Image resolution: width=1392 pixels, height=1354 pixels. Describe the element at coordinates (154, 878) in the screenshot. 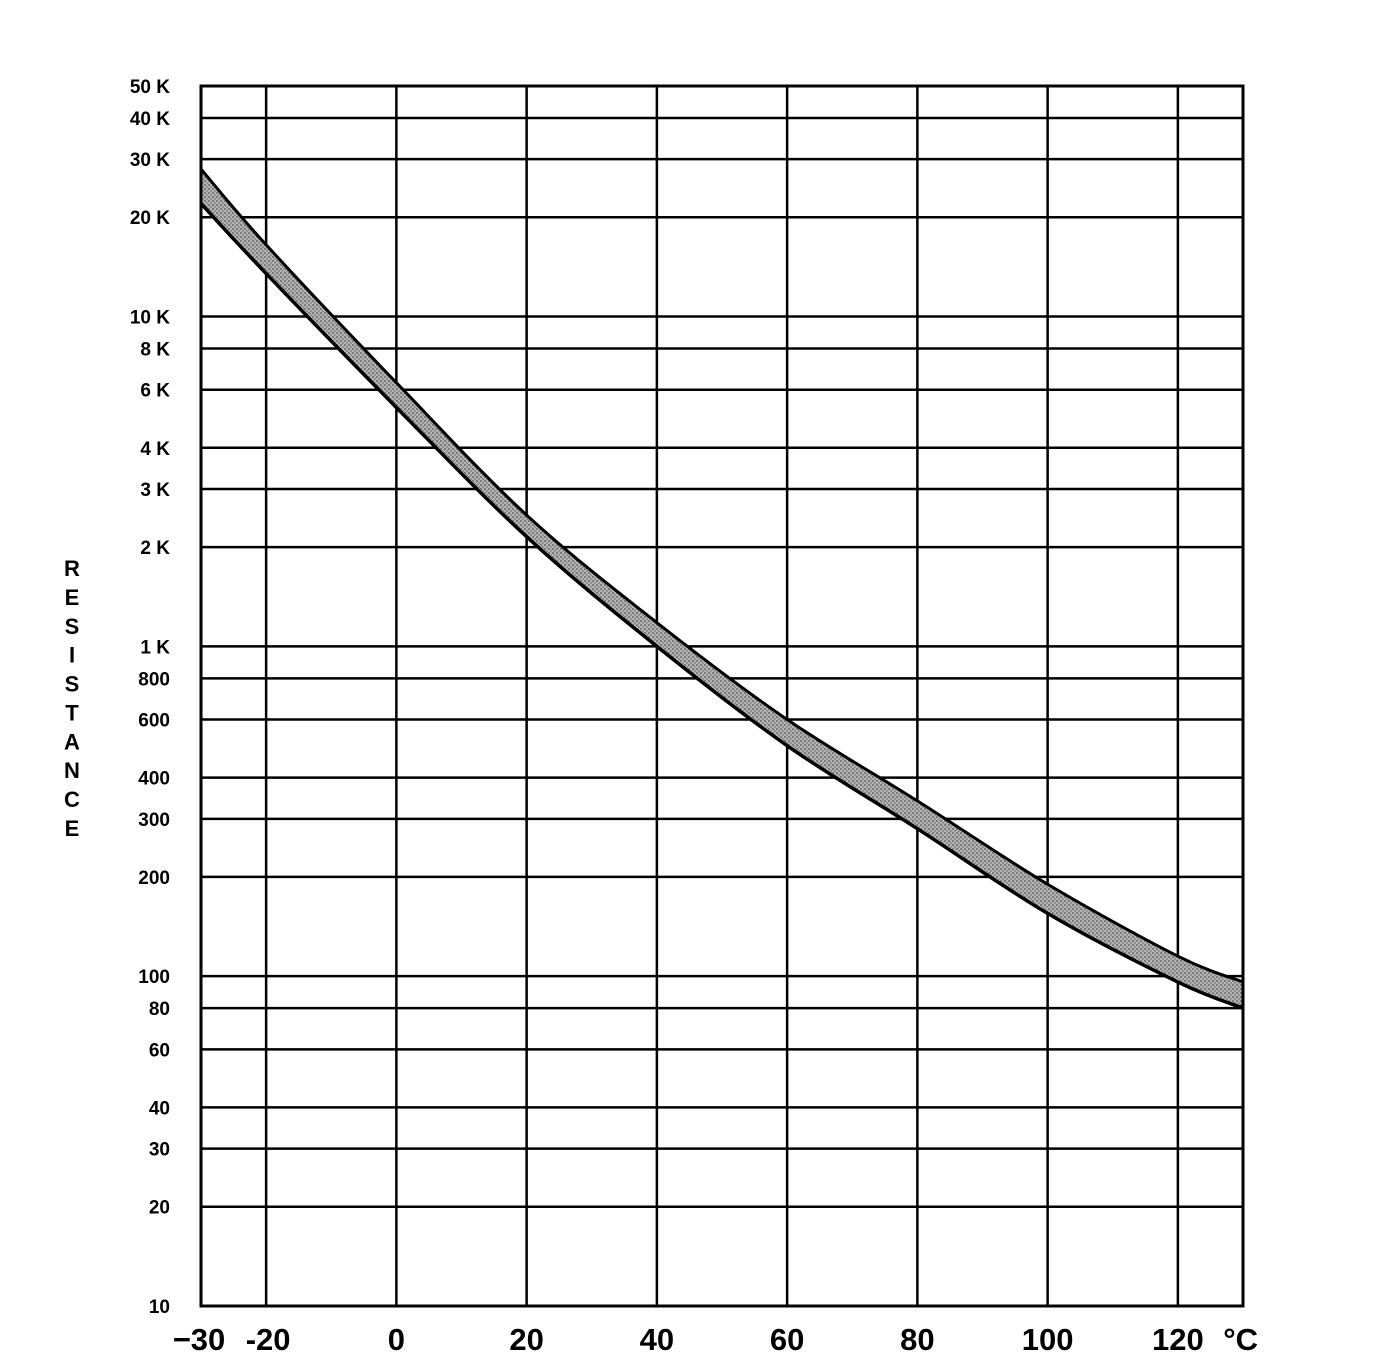

I see `y-tick-label: 200` at that location.